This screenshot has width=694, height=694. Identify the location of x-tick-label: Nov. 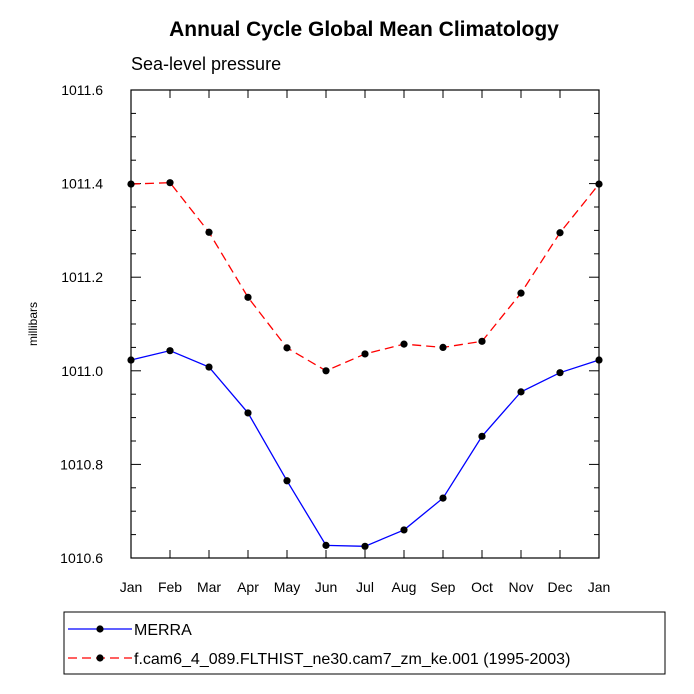
(521, 587).